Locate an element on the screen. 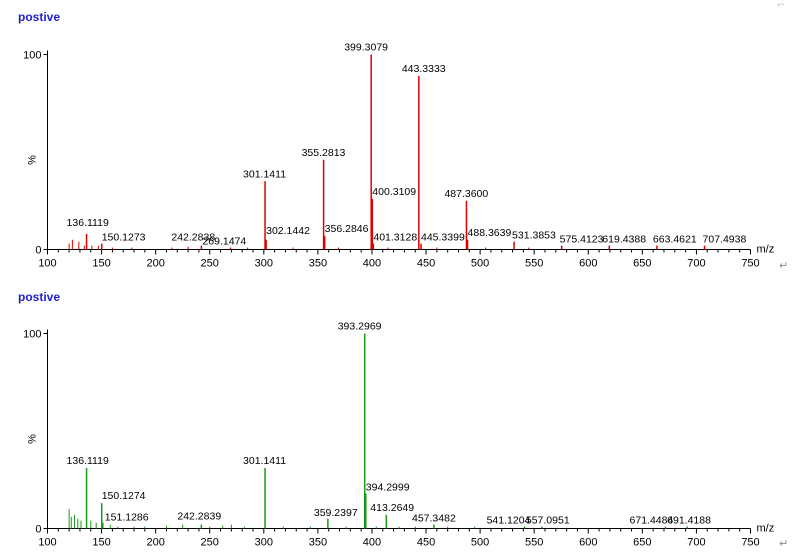 The height and width of the screenshot is (552, 800). peak-label: 399.3079 is located at coordinates (366, 48).